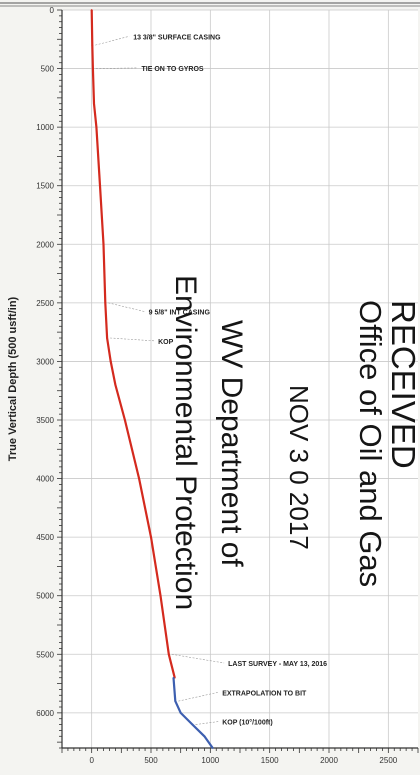  Describe the element at coordinates (180, 313) in the screenshot. I see `annotation-label: 9 5/8" INT CASING` at that location.